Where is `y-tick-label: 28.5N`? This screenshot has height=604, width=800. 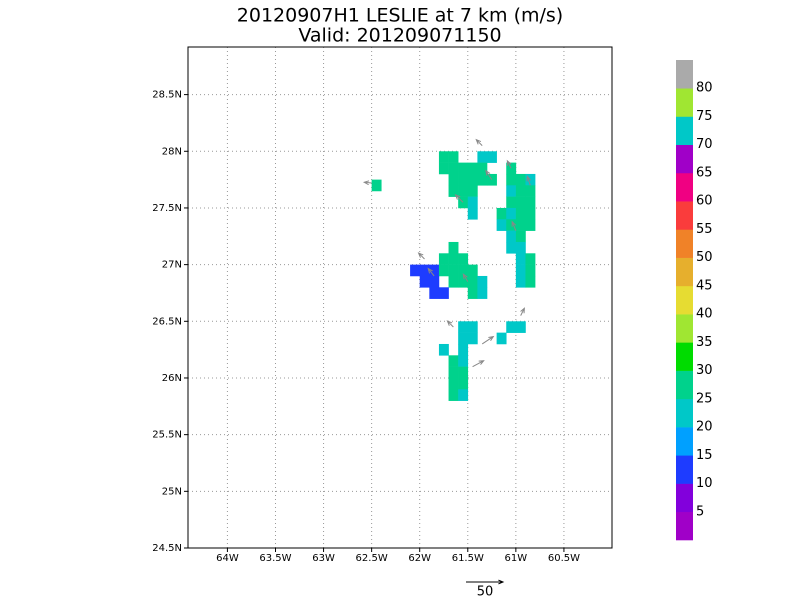
y-tick-label: 28.5N is located at coordinates (167, 95).